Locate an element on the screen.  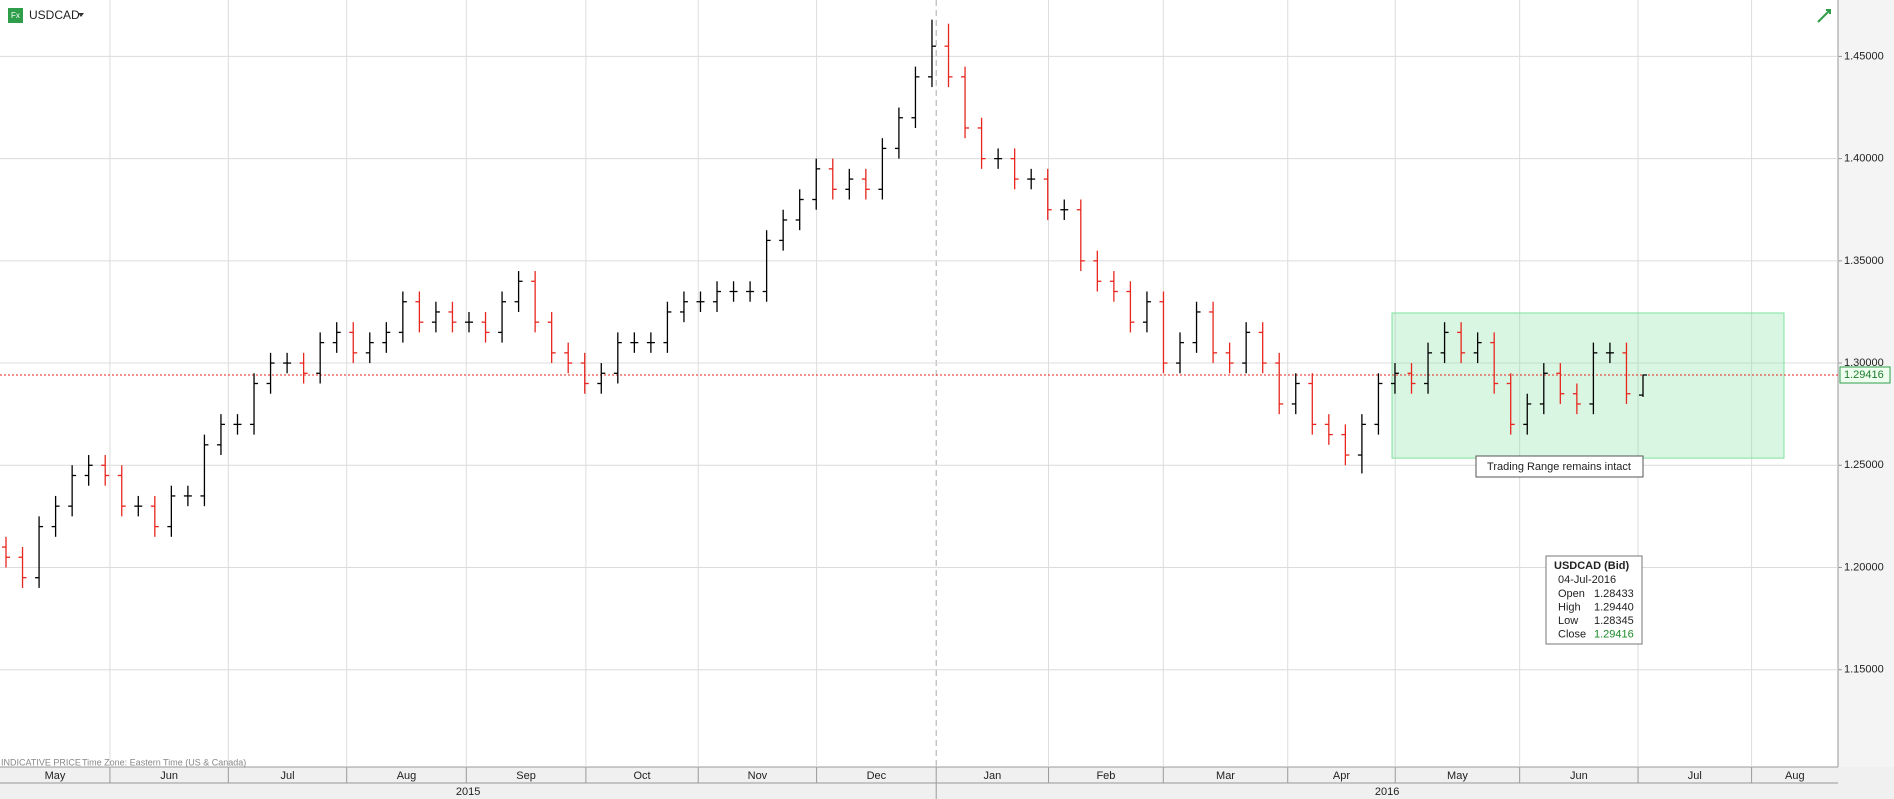
info-value: 1.29440 is located at coordinates (1614, 607).